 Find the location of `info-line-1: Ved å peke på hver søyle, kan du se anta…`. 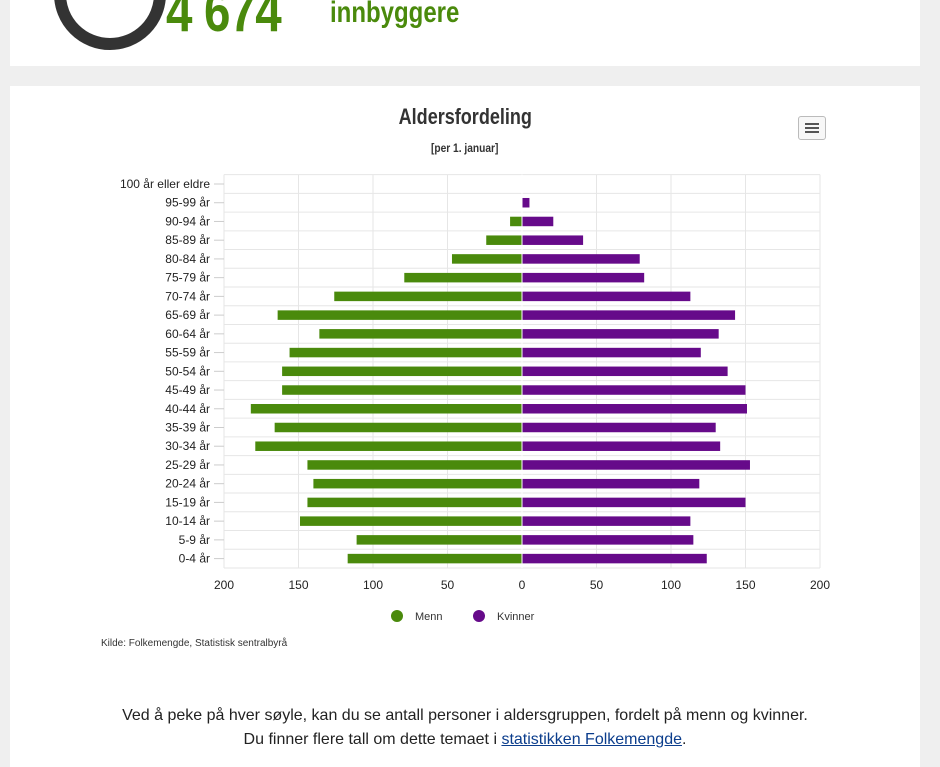

info-line-1: Ved å peke på hver søyle, kan du se anta… is located at coordinates (465, 715).